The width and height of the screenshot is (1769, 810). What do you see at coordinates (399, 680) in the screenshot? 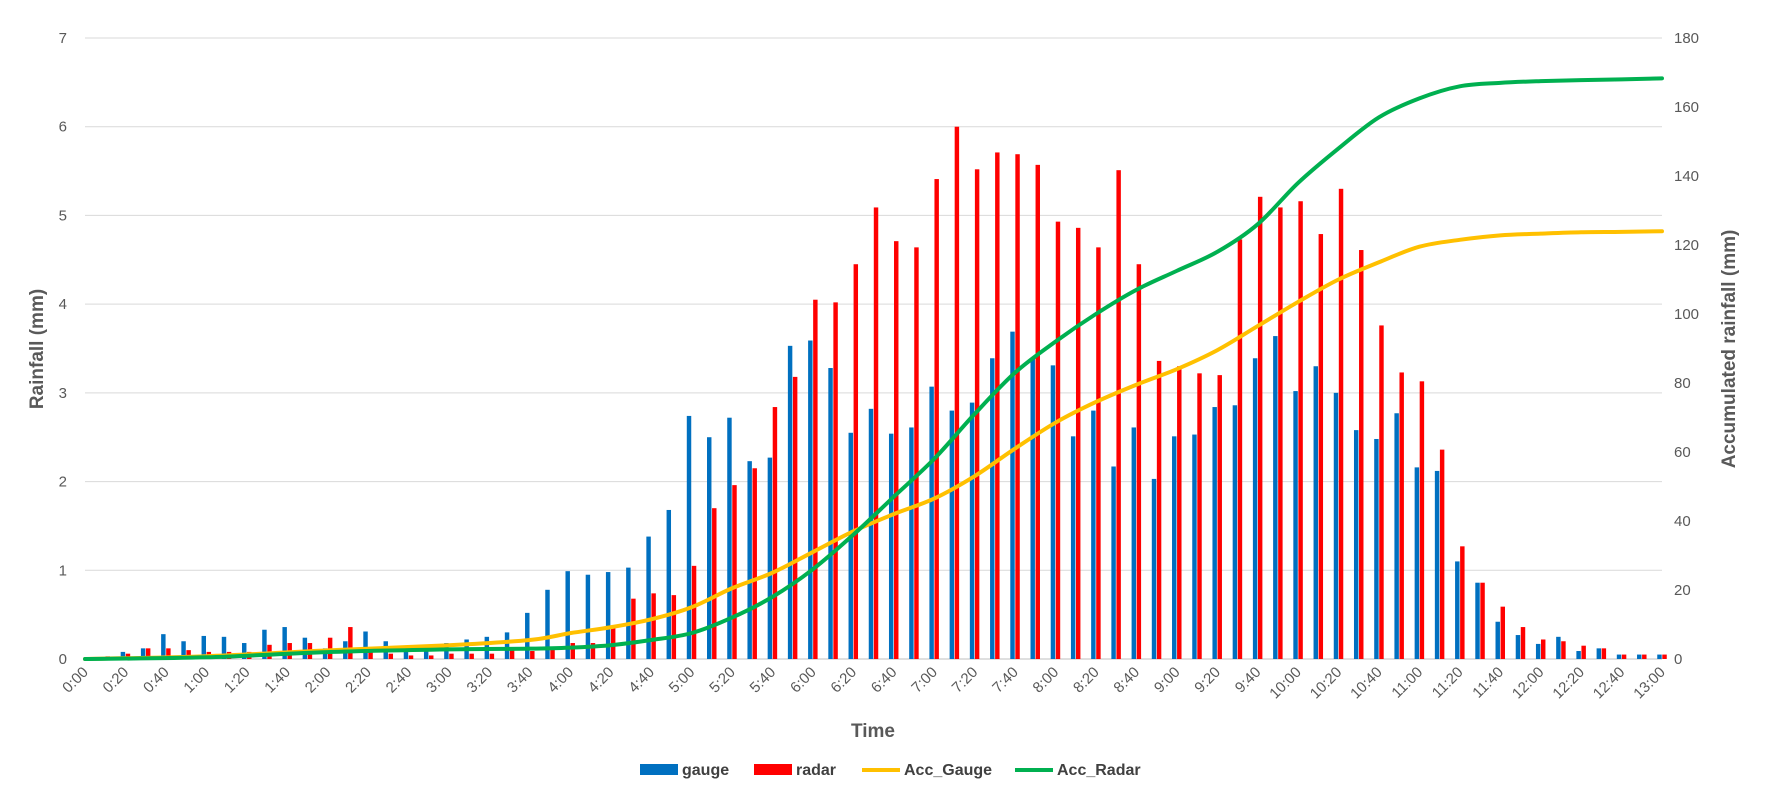
I see `x-tick-label: 2:40` at bounding box center [399, 680].